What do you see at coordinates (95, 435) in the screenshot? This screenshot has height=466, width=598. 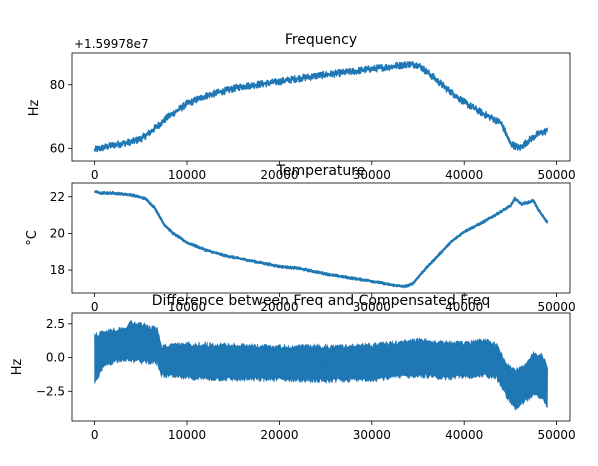 I see `difference-xtick-label: 0` at bounding box center [95, 435].